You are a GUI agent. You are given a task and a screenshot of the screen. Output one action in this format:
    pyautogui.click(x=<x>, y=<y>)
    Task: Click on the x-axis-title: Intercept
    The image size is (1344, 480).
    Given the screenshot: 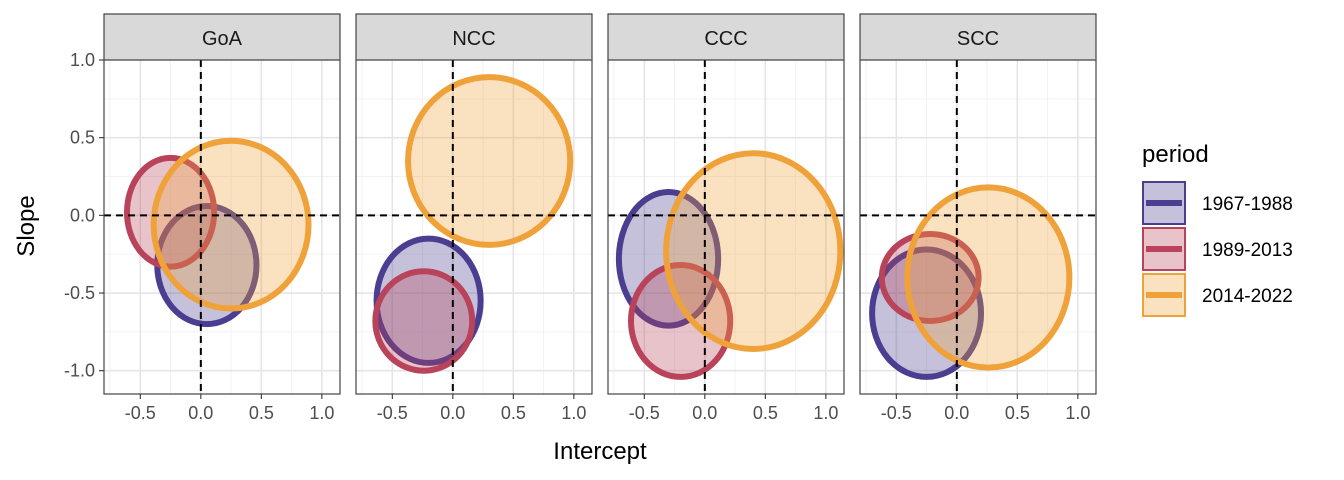 What is the action you would take?
    pyautogui.click(x=600, y=451)
    